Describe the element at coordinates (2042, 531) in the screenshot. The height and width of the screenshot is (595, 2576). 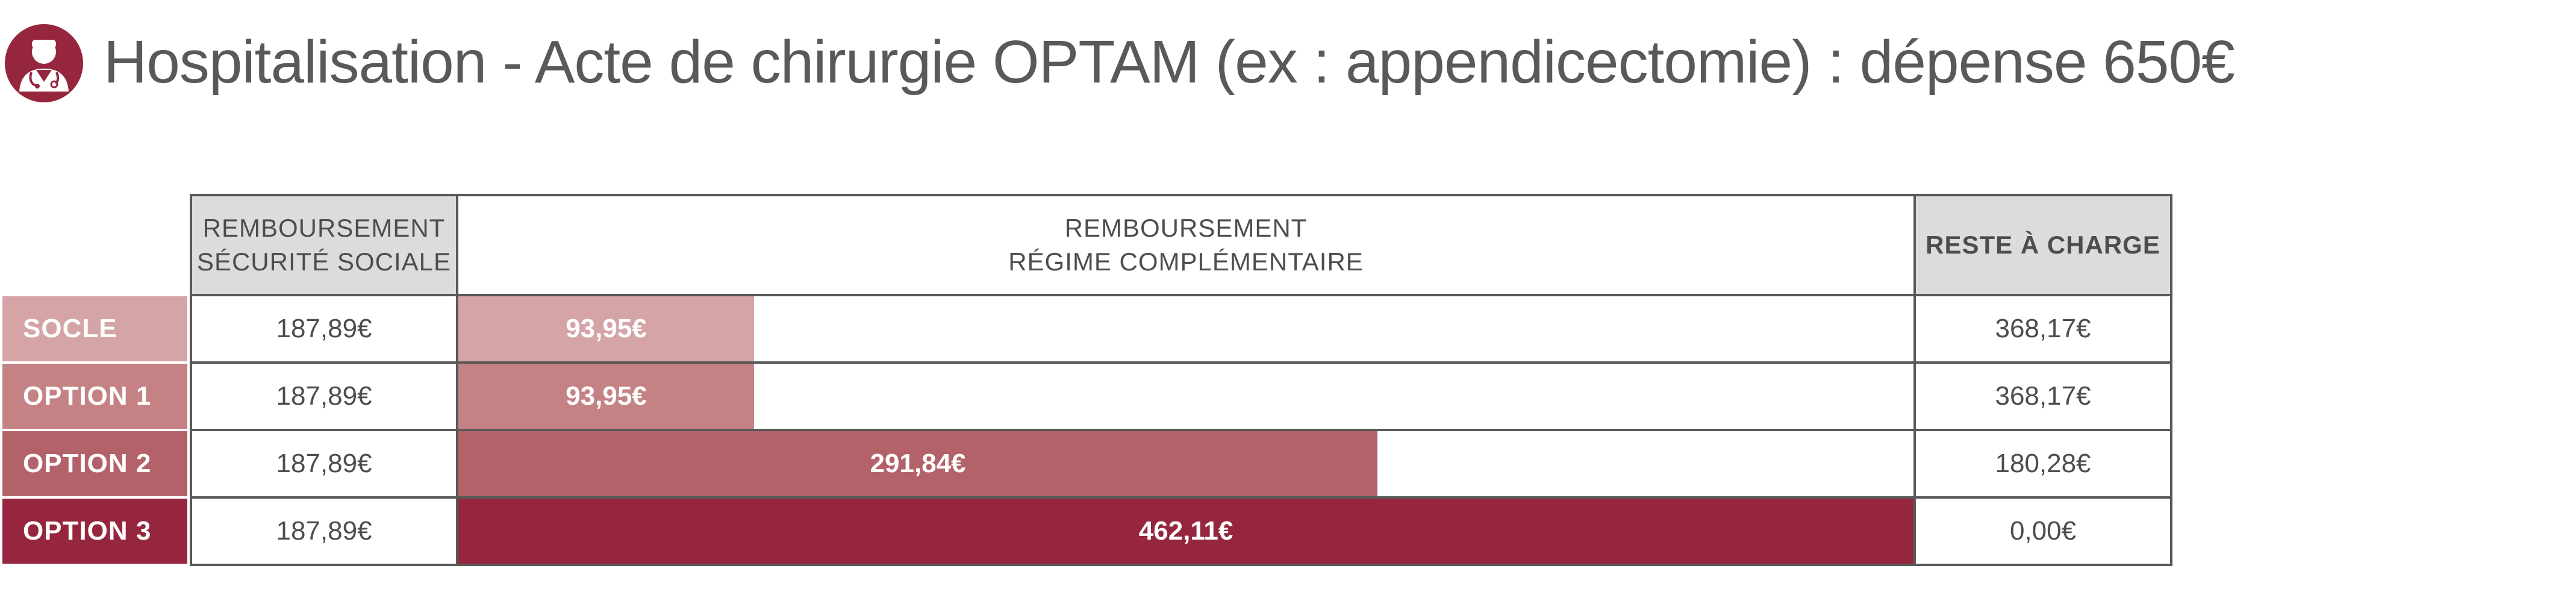
I see `reste-a-charge-value: 0,00€` at that location.